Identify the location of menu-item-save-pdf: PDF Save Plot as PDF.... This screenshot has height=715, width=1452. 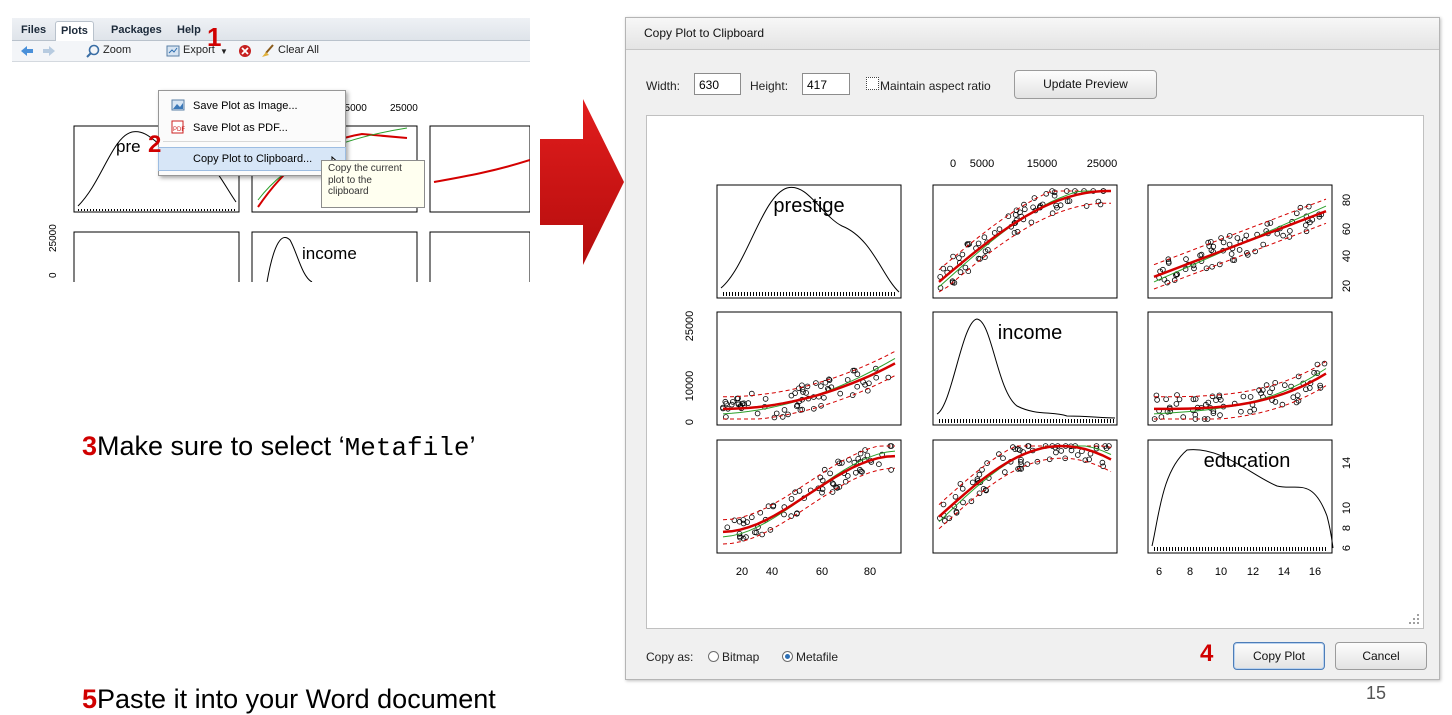
(252, 128).